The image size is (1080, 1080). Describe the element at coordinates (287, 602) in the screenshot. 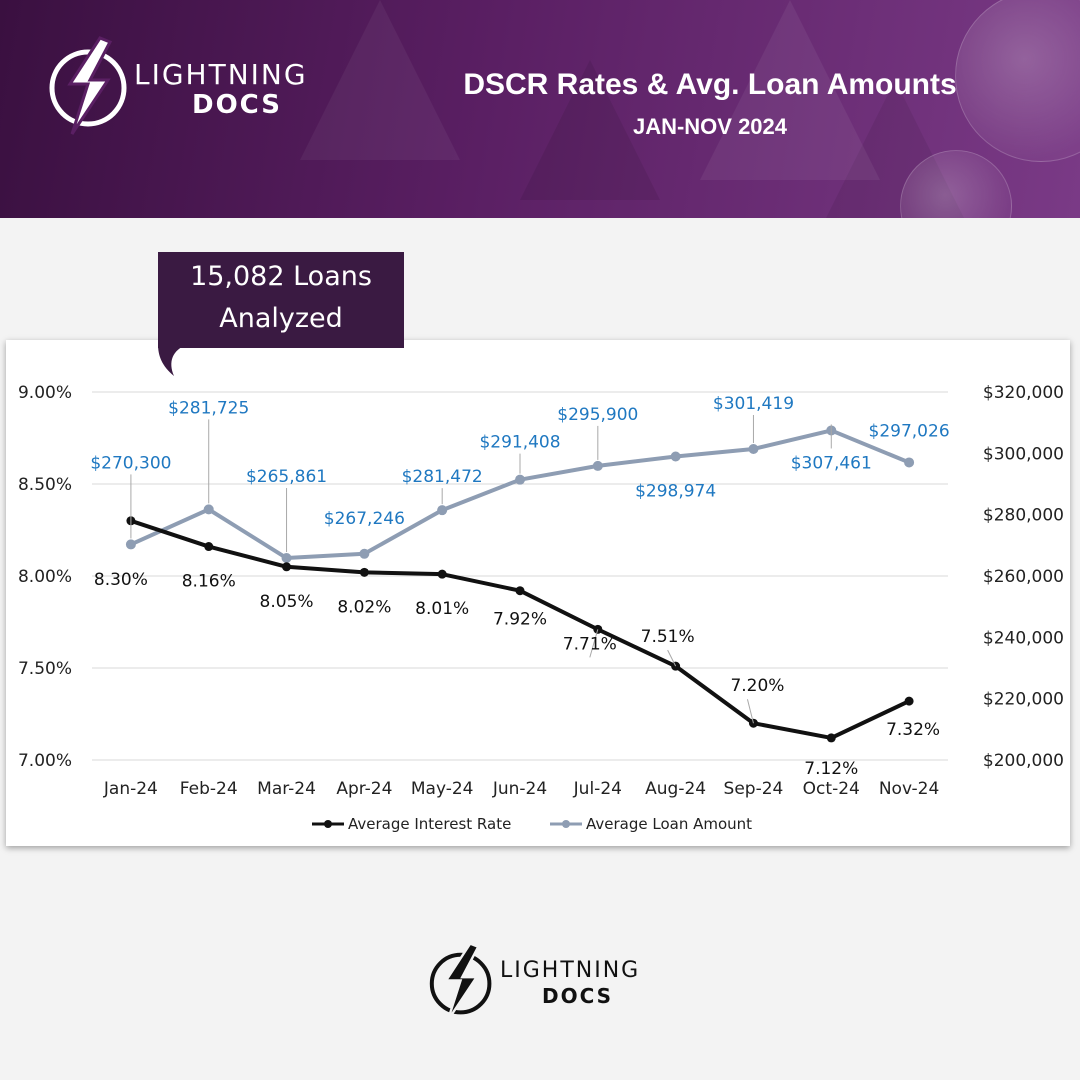

I see `interest-rate-label: 8.05%` at that location.